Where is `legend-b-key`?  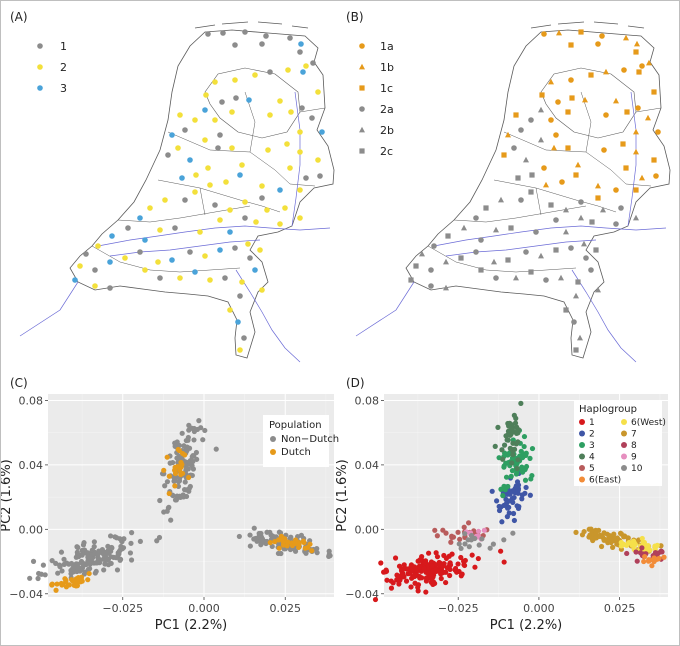
legend-b-key is located at coordinates (362, 129).